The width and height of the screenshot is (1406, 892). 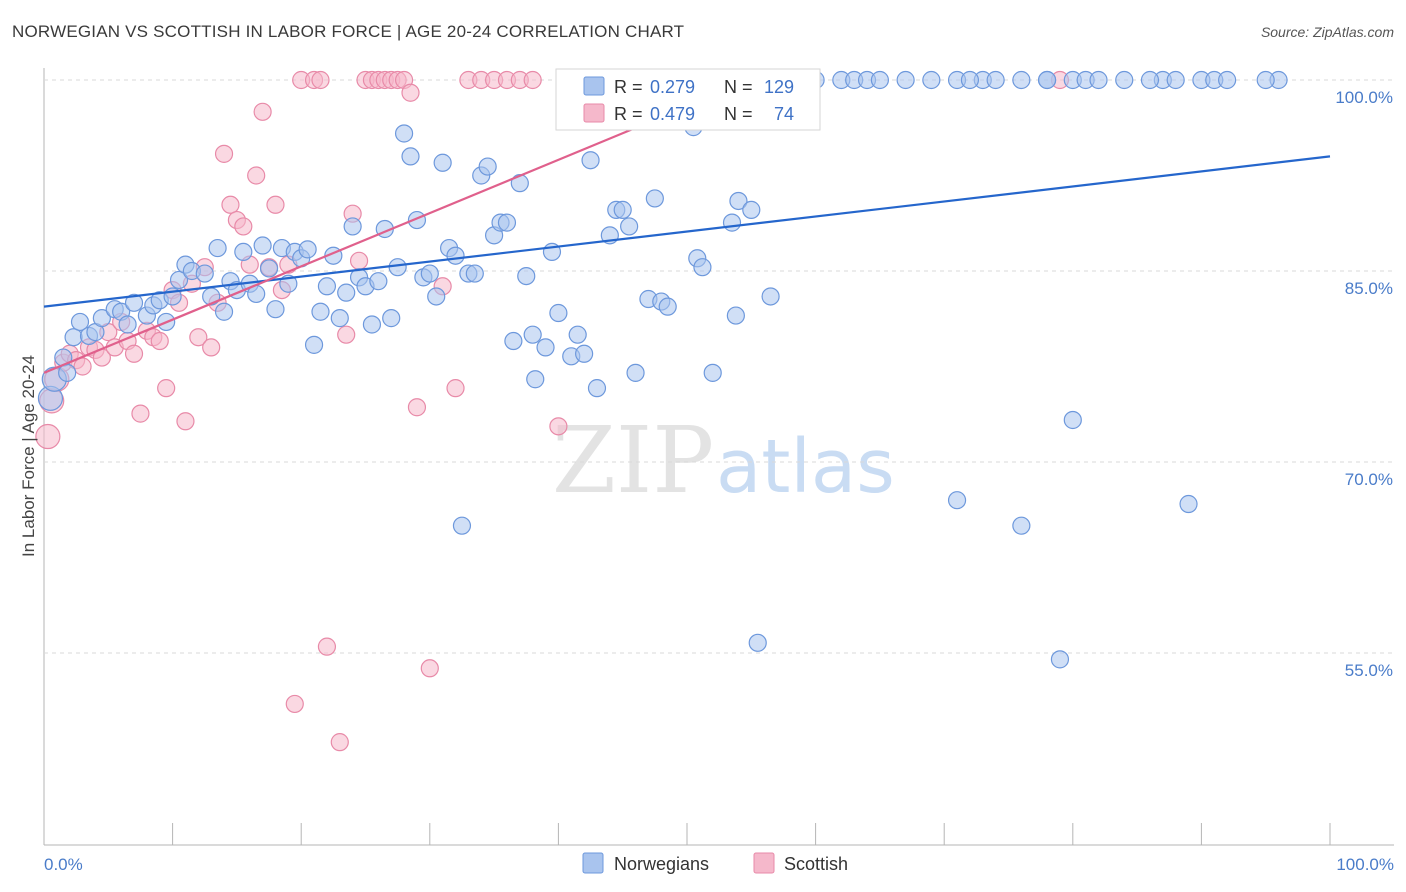 I want to click on bottom-legend-label-scottish: Scottish, so click(x=816, y=864).